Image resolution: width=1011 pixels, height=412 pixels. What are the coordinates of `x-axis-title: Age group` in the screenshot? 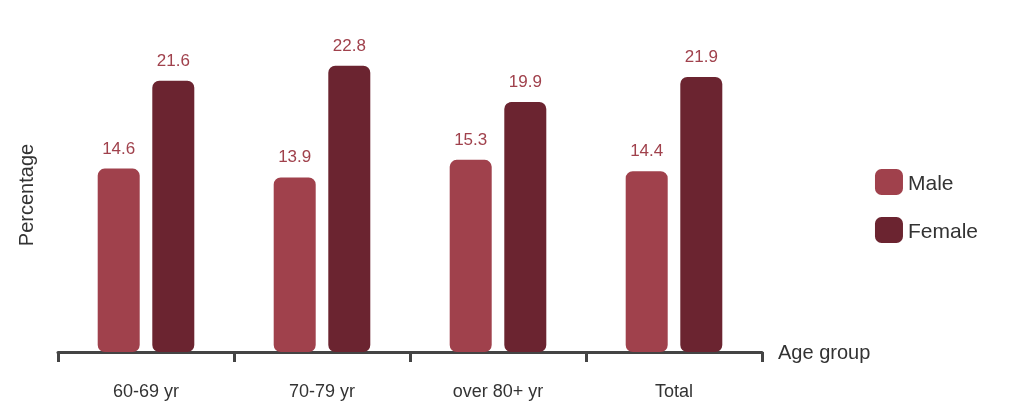 It's located at (824, 352).